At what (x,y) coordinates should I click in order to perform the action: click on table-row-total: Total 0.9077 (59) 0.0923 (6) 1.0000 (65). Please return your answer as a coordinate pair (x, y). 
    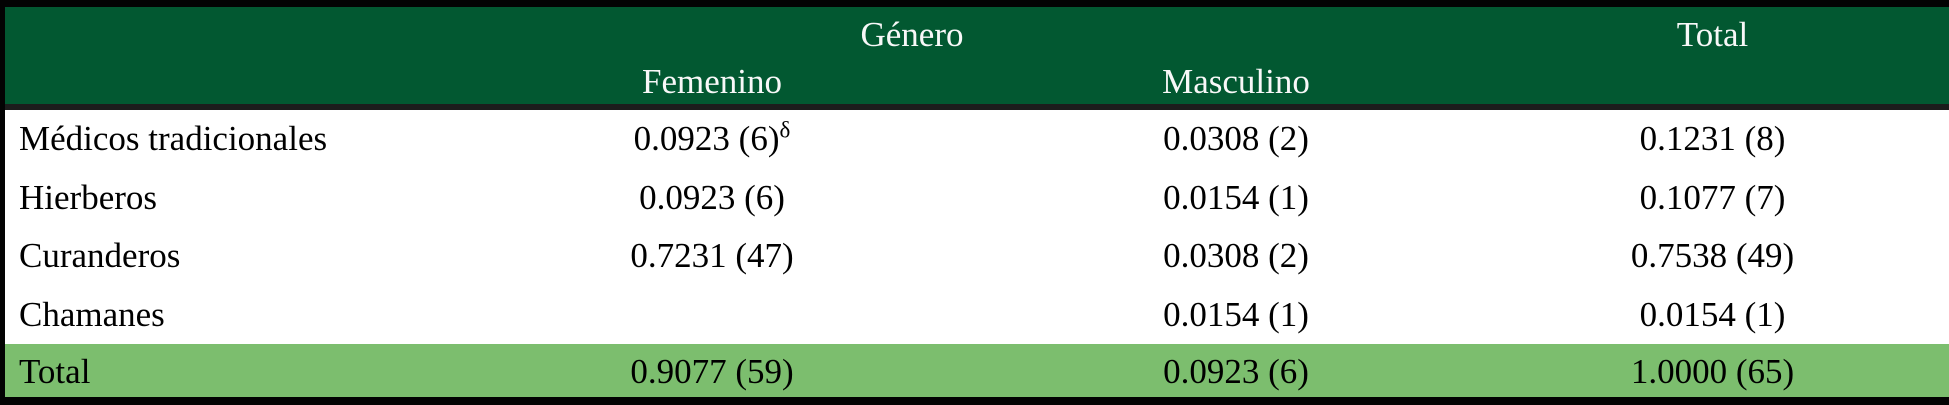
    Looking at the image, I should click on (977, 370).